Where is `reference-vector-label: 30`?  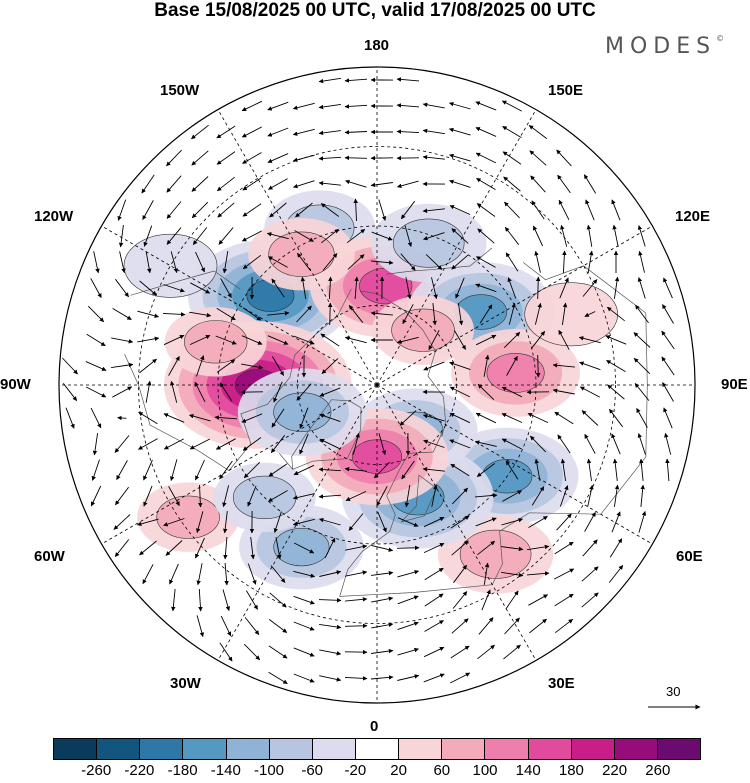
reference-vector-label: 30 is located at coordinates (673, 691).